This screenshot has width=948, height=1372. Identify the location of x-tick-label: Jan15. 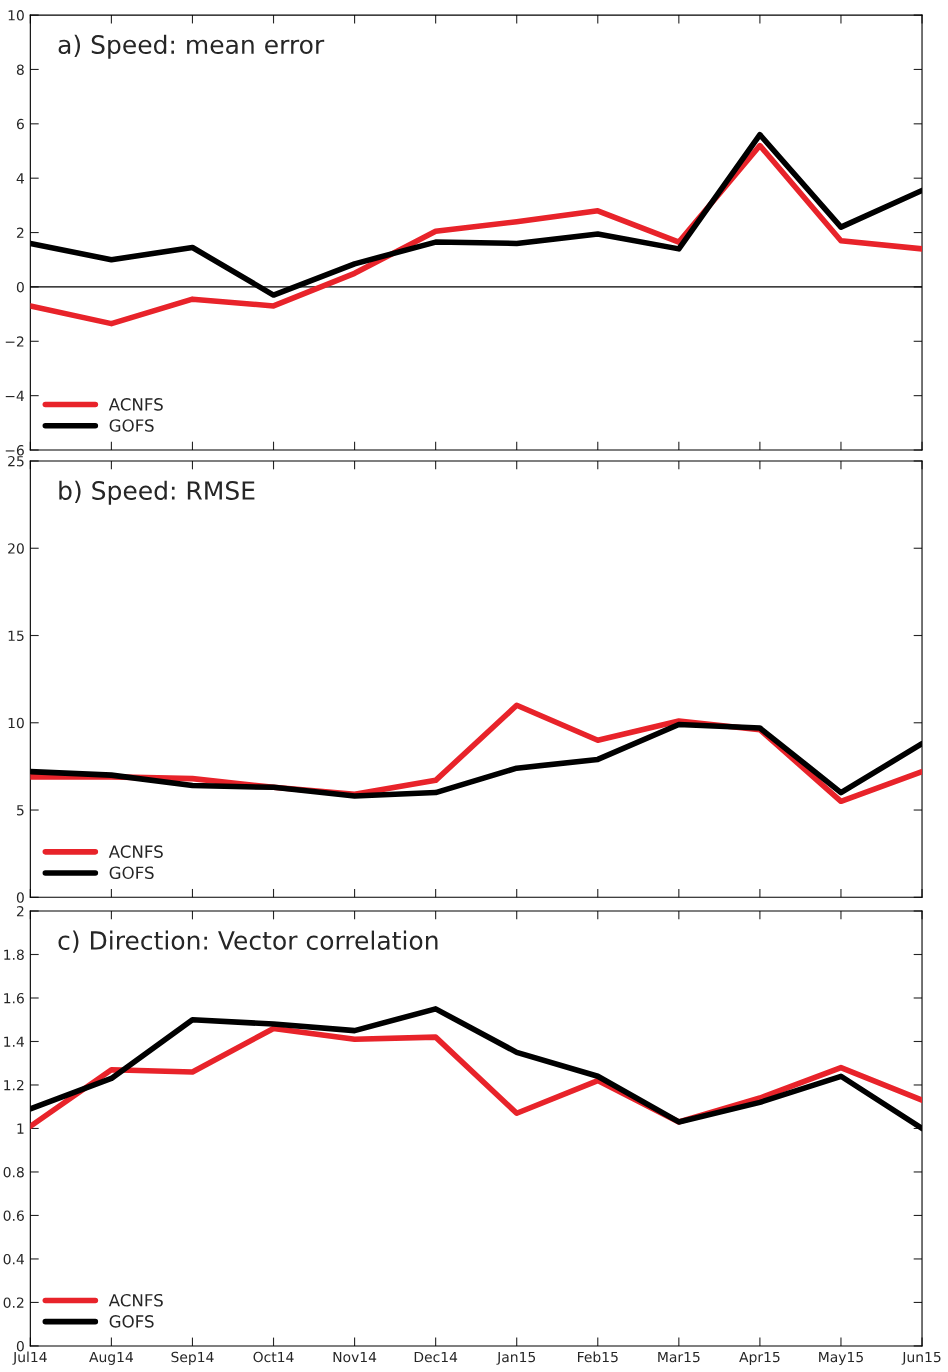
(516, 1358).